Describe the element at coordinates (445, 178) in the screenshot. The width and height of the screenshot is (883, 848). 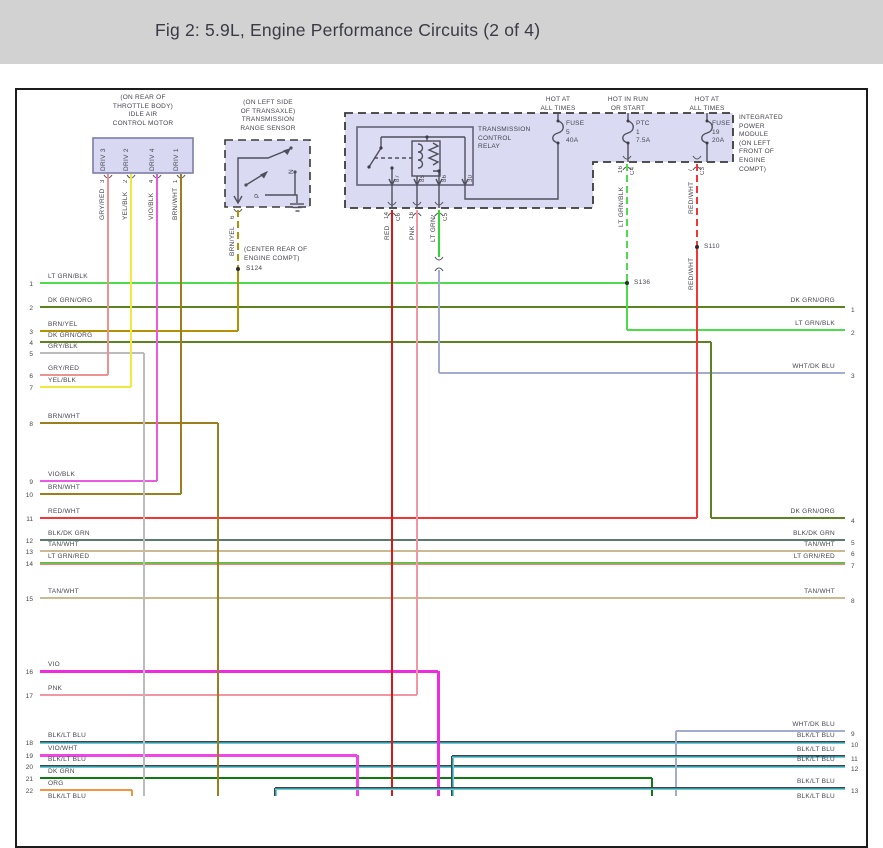
I see `relay-pin-label: 86` at that location.